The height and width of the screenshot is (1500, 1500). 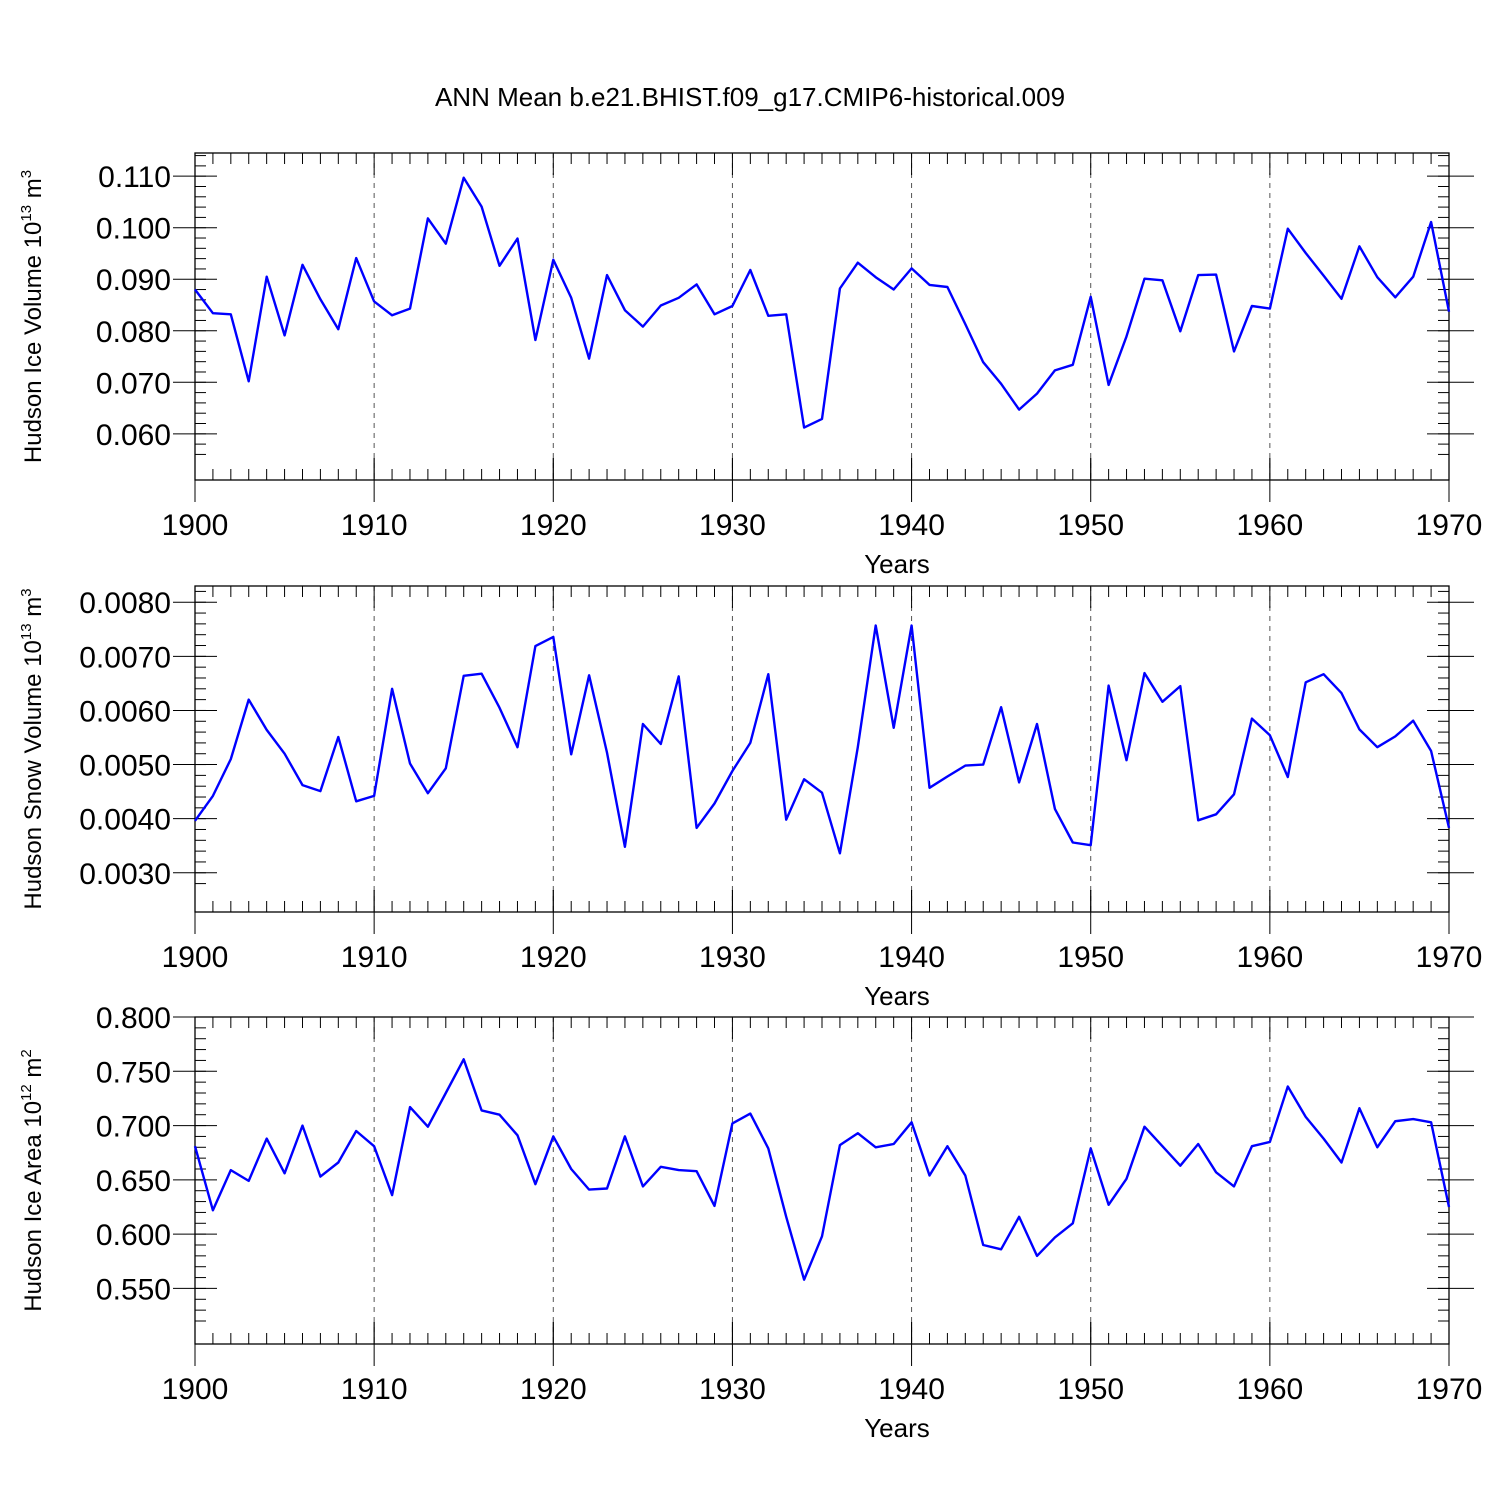 What do you see at coordinates (133, 1127) in the screenshot?
I see `y-tick-label: 0.700` at bounding box center [133, 1127].